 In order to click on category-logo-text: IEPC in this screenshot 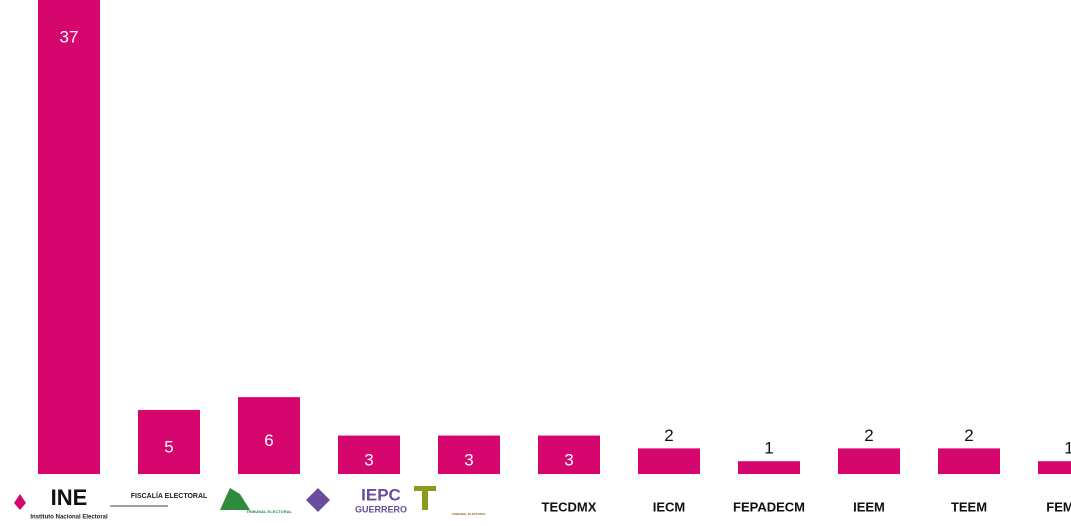, I will do `click(381, 494)`.